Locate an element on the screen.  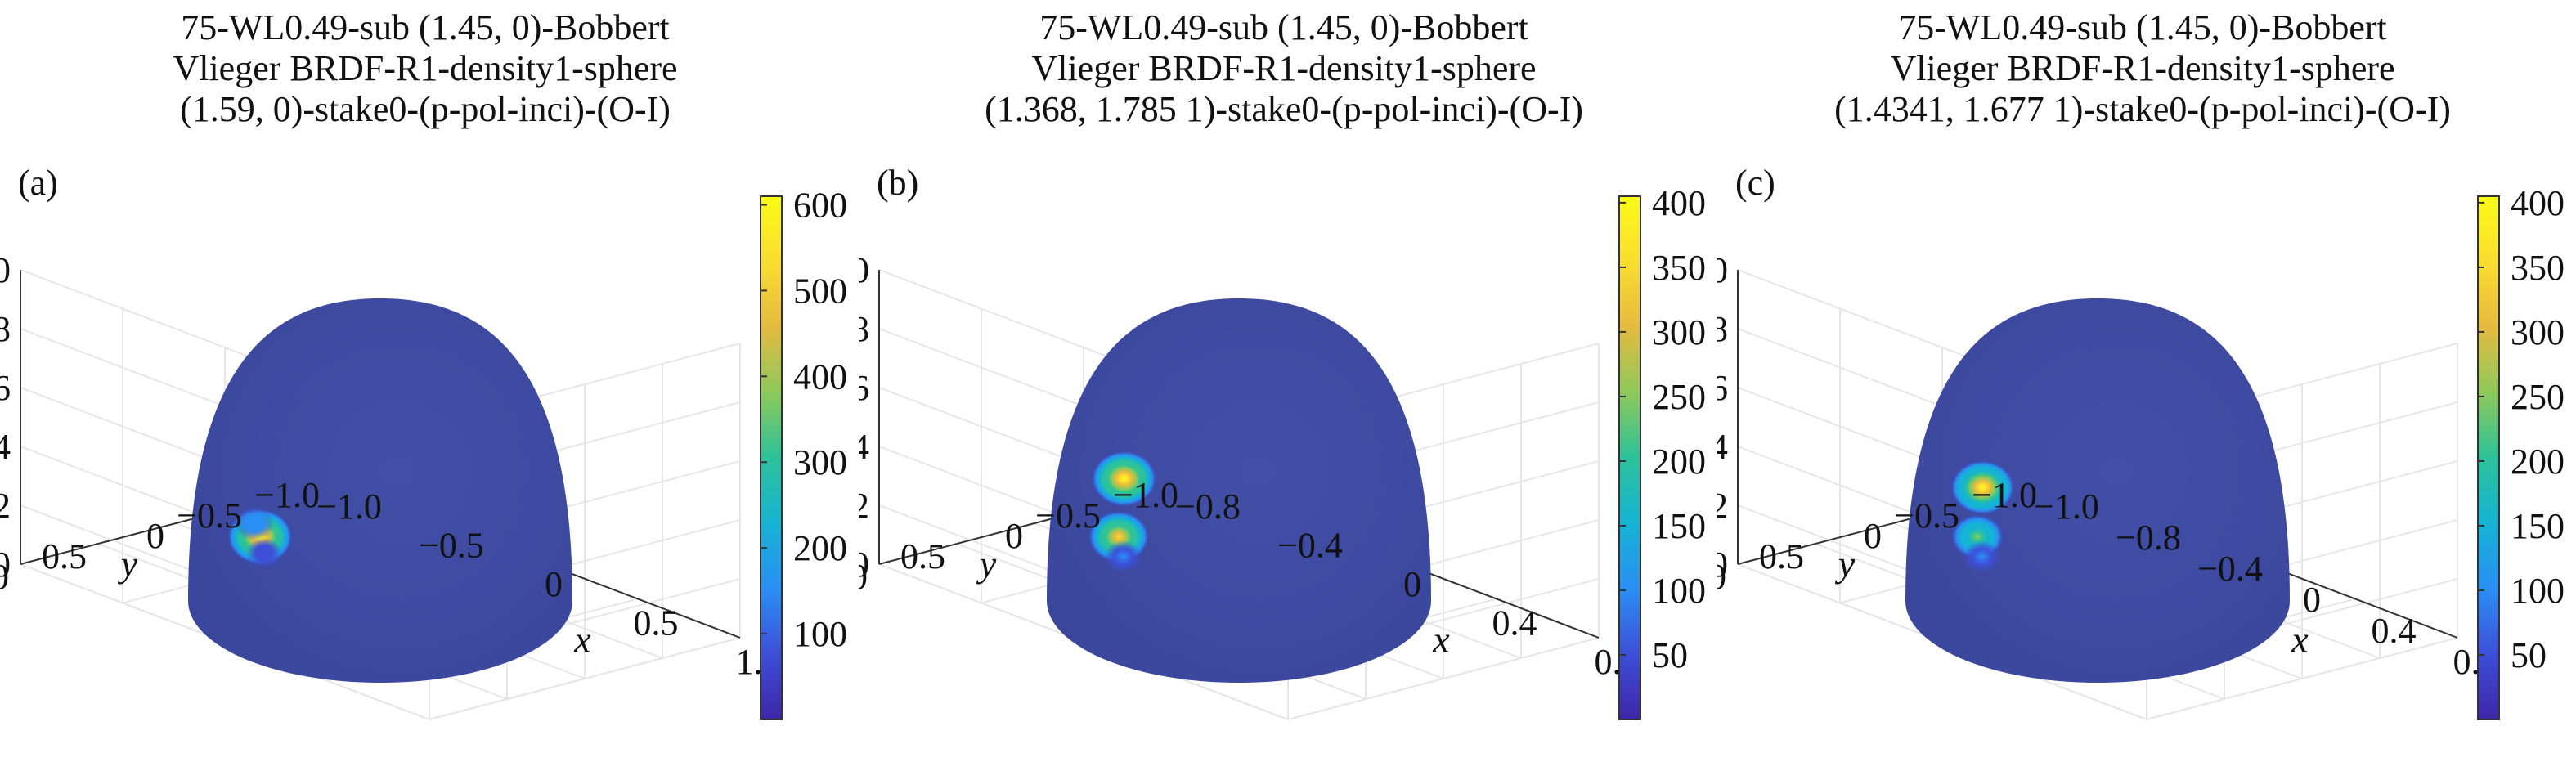
x-tick-label: 0.5 is located at coordinates (656, 623).